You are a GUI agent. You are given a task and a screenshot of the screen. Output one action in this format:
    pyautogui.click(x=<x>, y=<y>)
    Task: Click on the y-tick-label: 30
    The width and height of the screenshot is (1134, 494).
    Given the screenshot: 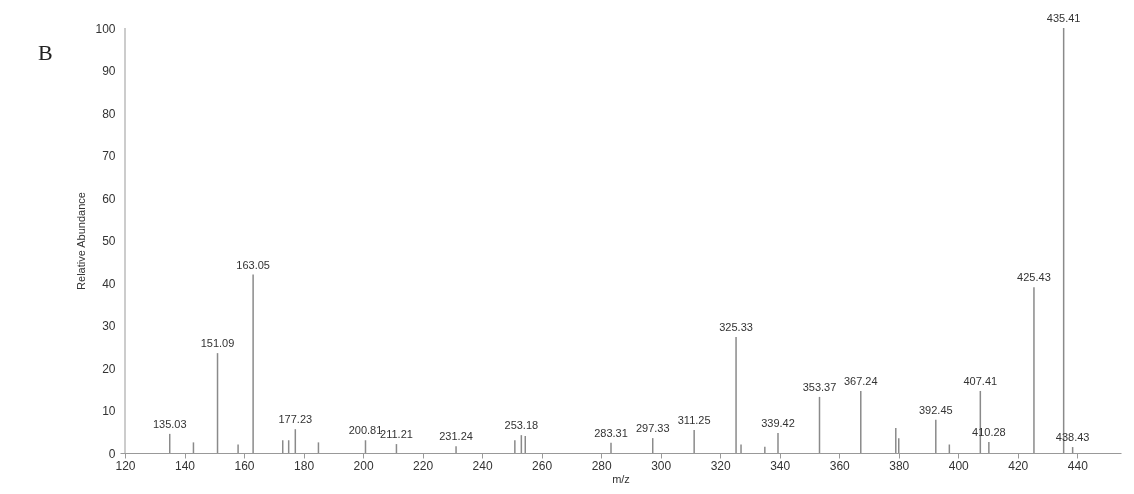 What is the action you would take?
    pyautogui.click(x=109, y=326)
    